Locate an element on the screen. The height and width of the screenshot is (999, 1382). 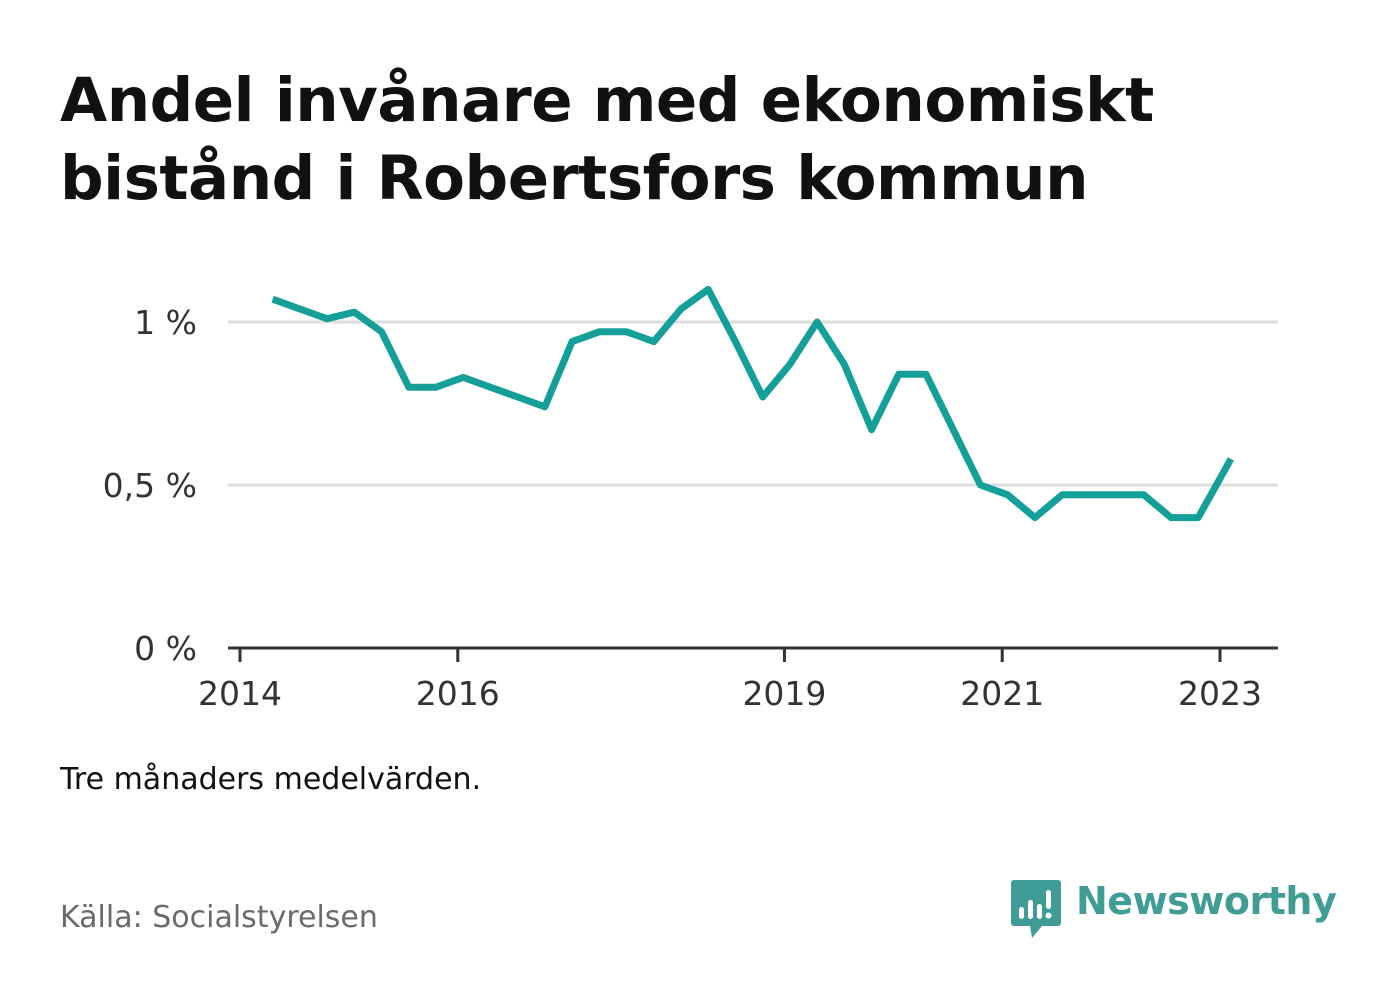
brand-logo-group: Newsworthy is located at coordinates (1173, 909).